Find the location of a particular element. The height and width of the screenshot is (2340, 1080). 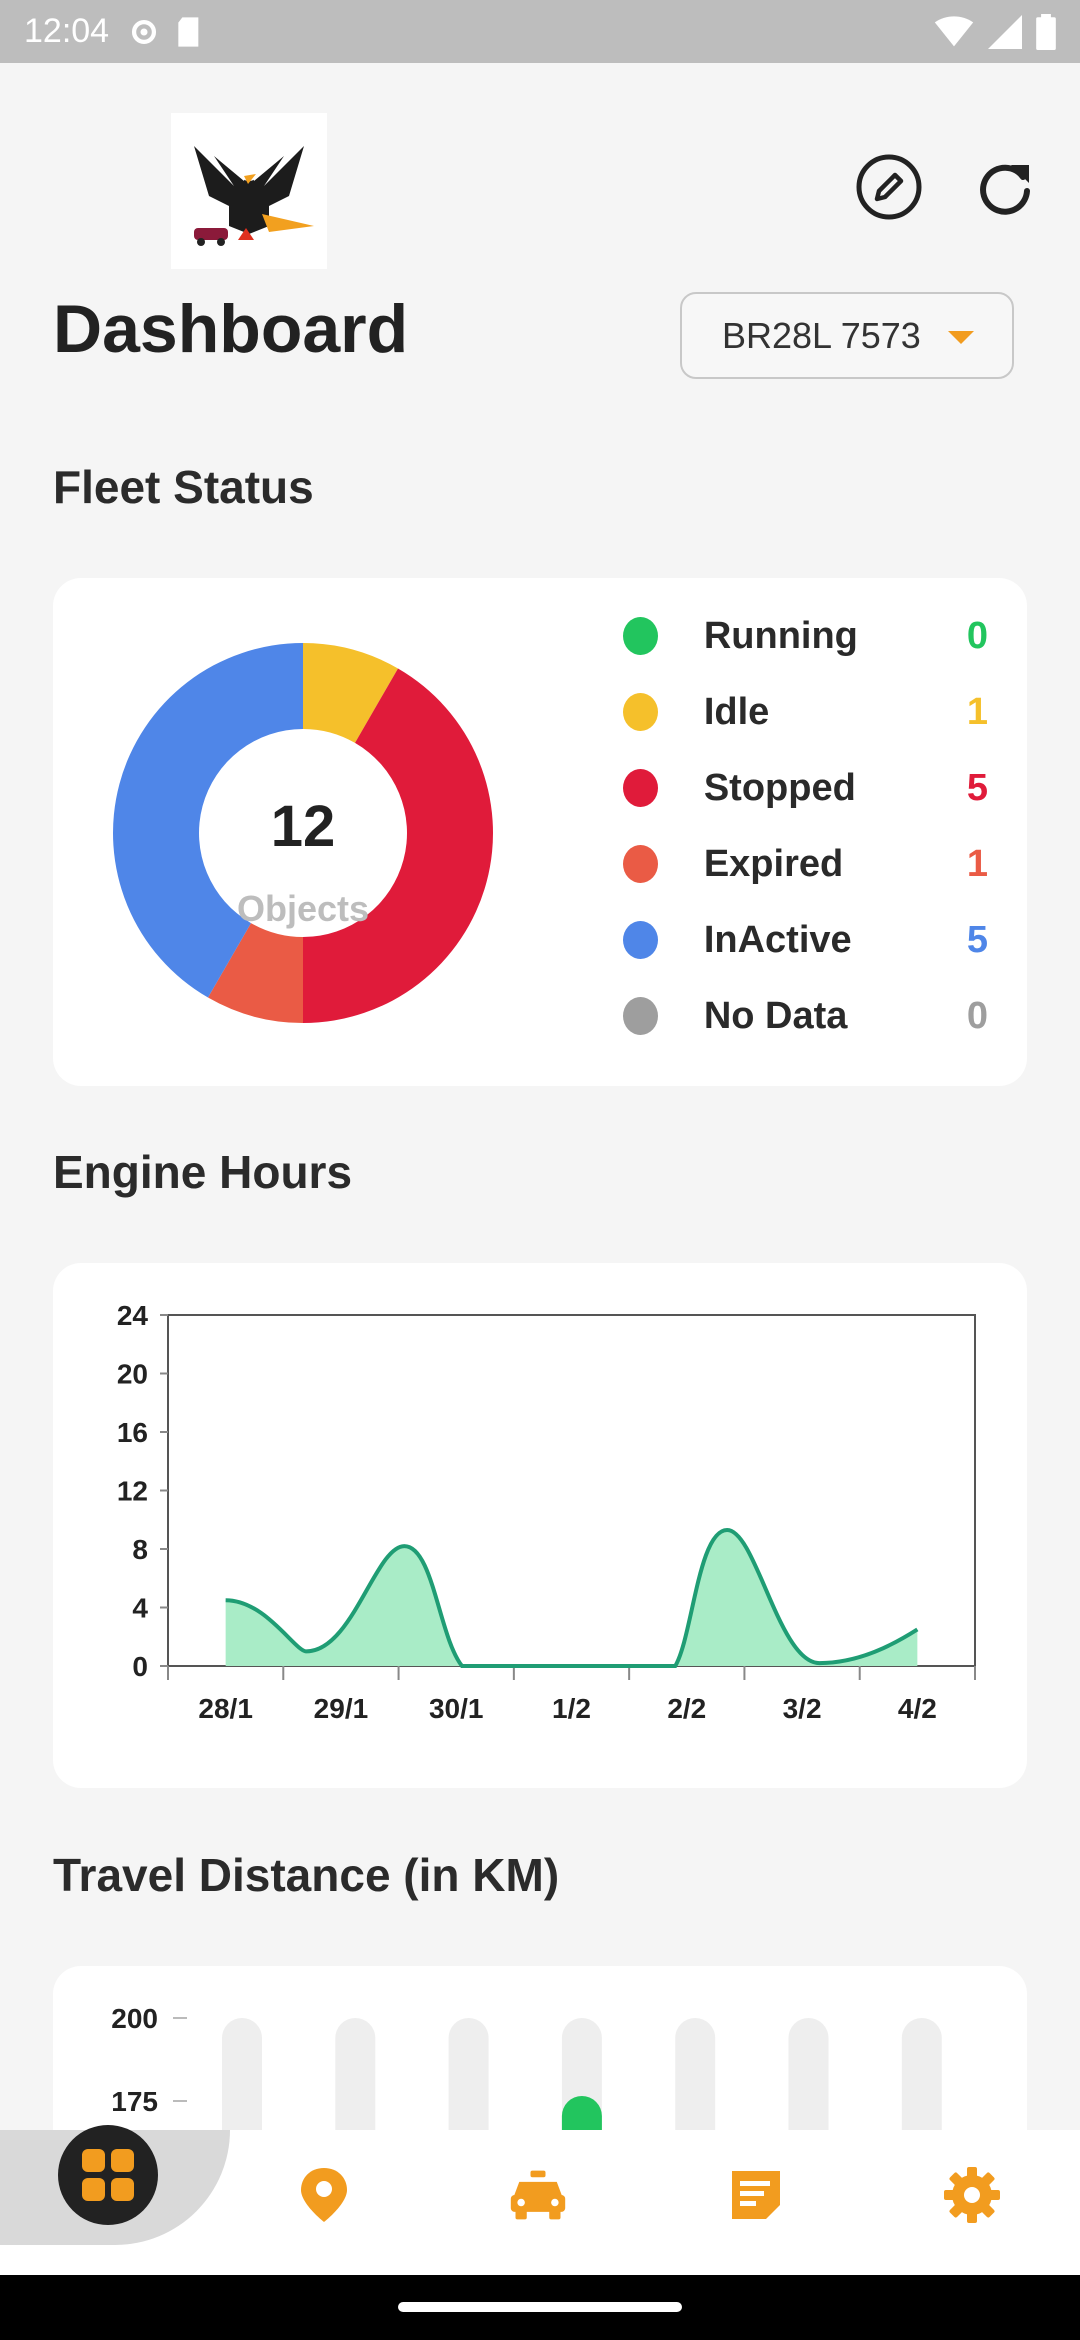

fleet-donut-chart: 12 Objects is located at coordinates (302, 833).